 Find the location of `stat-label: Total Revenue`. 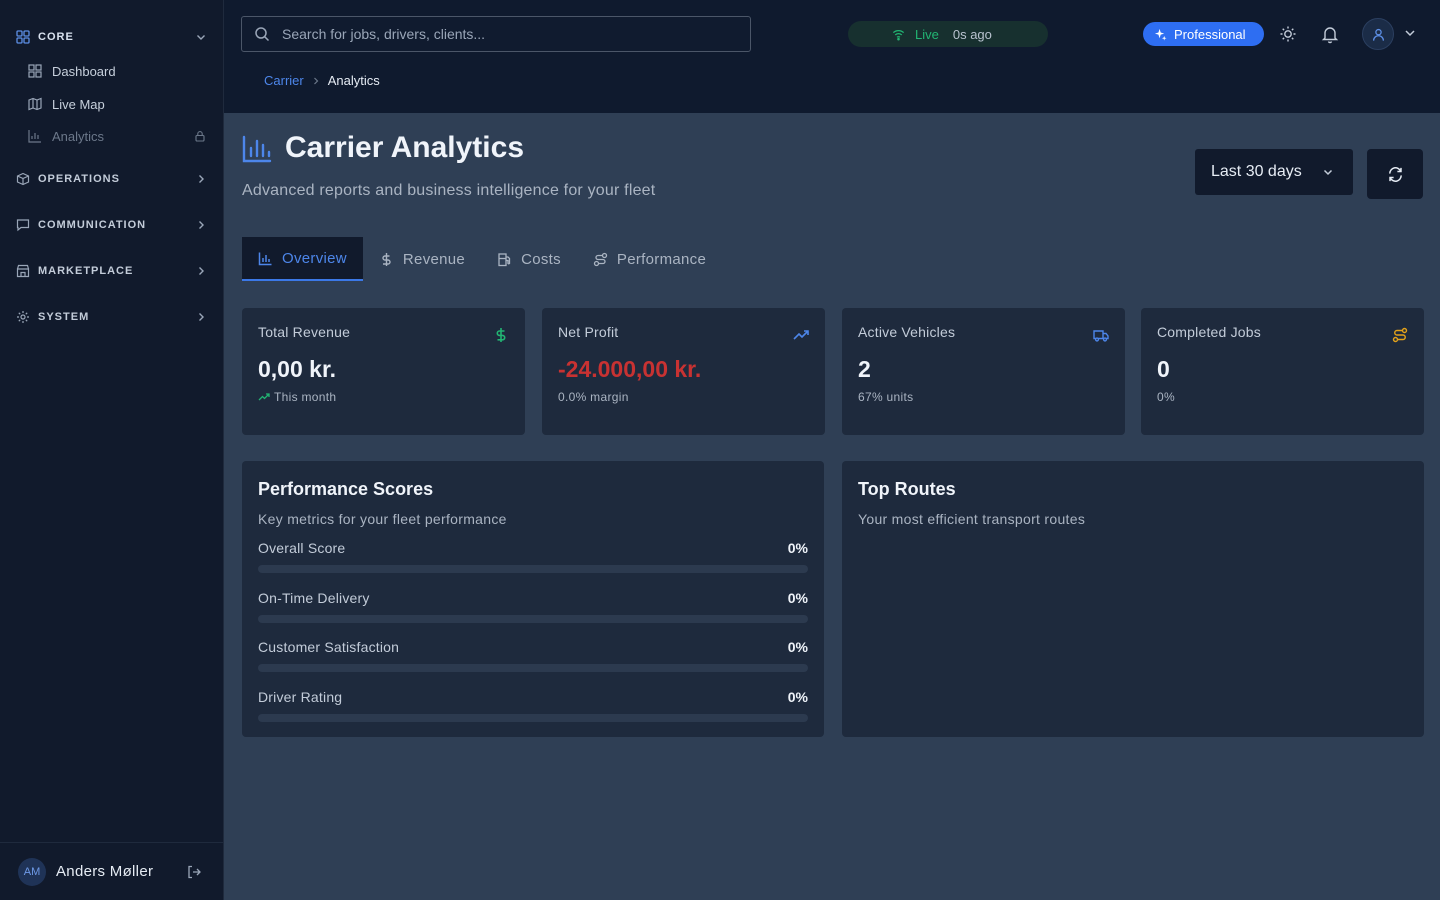

stat-label: Total Revenue is located at coordinates (304, 332).